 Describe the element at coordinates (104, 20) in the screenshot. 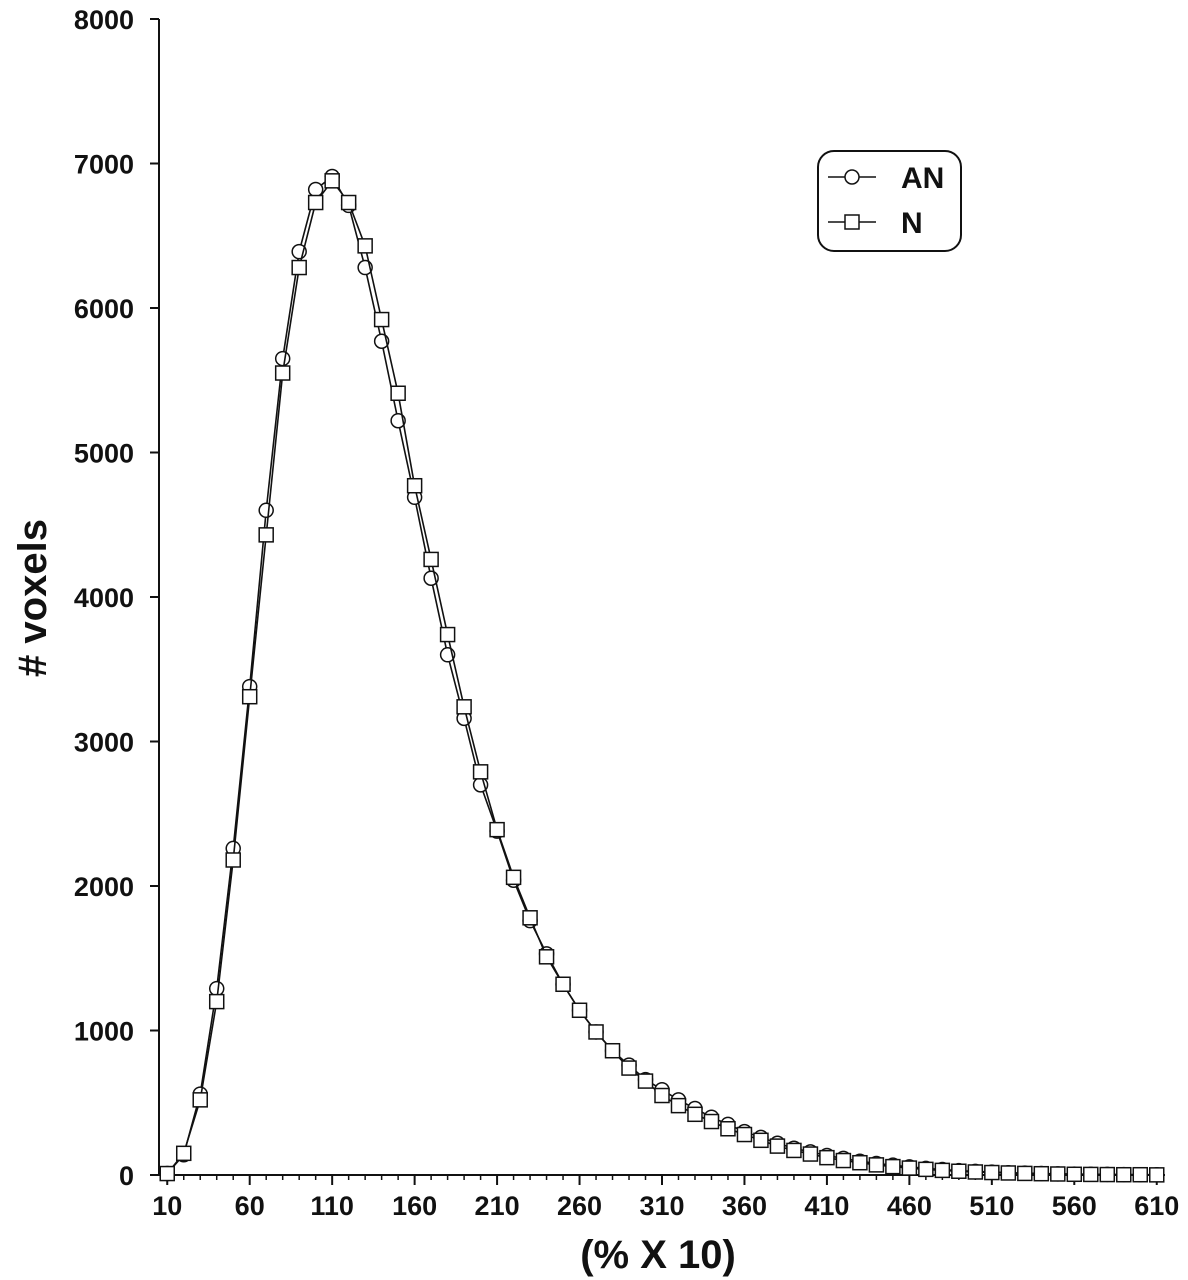

I see `y-tick-label: 8000` at that location.